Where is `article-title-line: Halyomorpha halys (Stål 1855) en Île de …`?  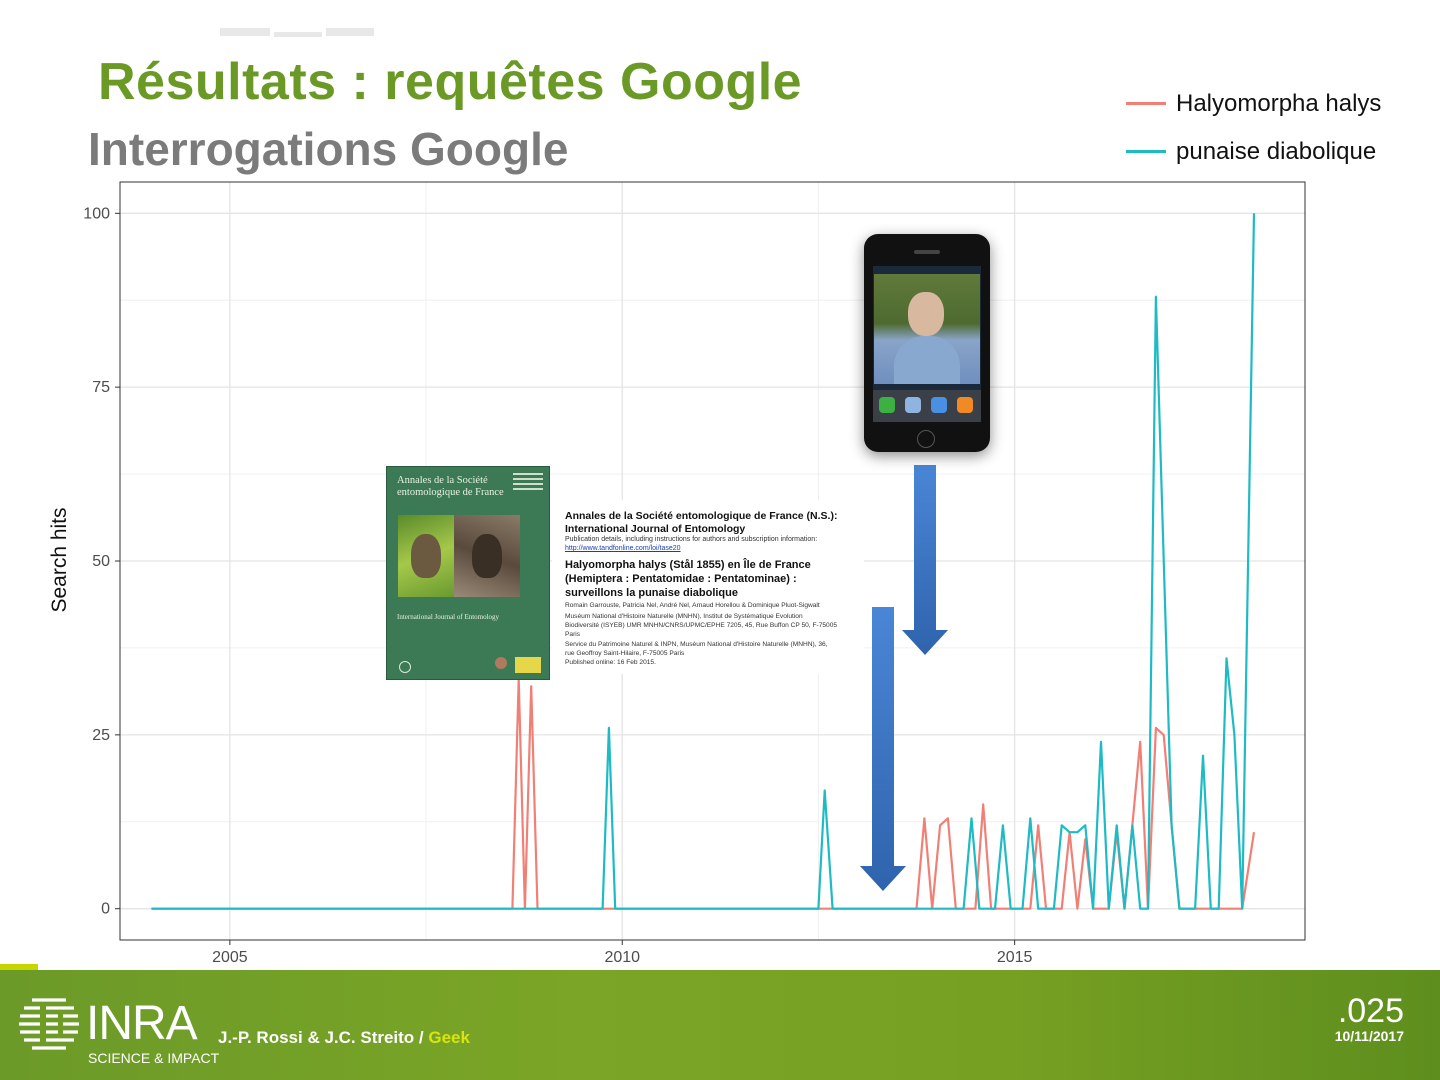
article-title-line: Halyomorpha halys (Stål 1855) en Île de … is located at coordinates (688, 565).